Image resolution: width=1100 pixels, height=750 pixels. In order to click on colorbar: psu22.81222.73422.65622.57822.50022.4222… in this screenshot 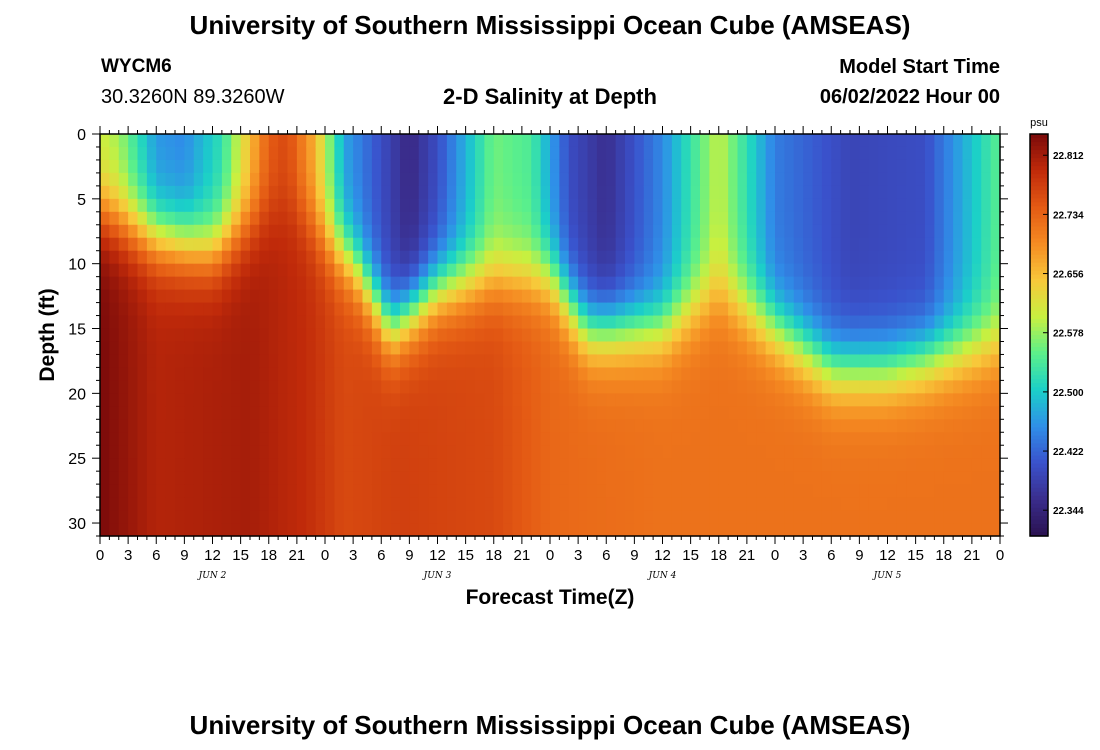, I will do `click(1056, 327)`.